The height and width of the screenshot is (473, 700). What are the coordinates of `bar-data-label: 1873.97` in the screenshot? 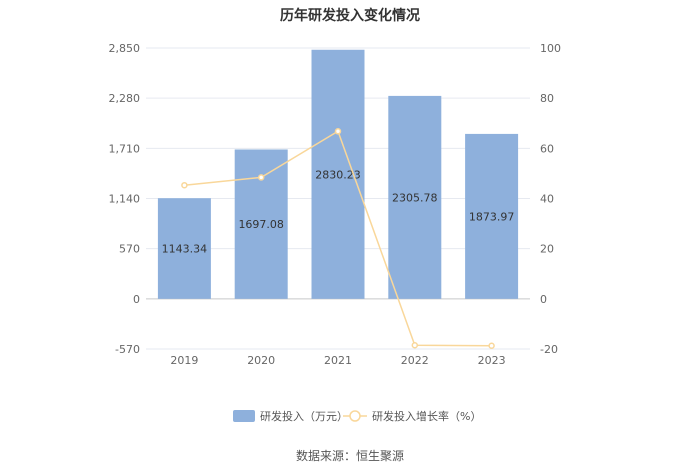 It's located at (492, 216).